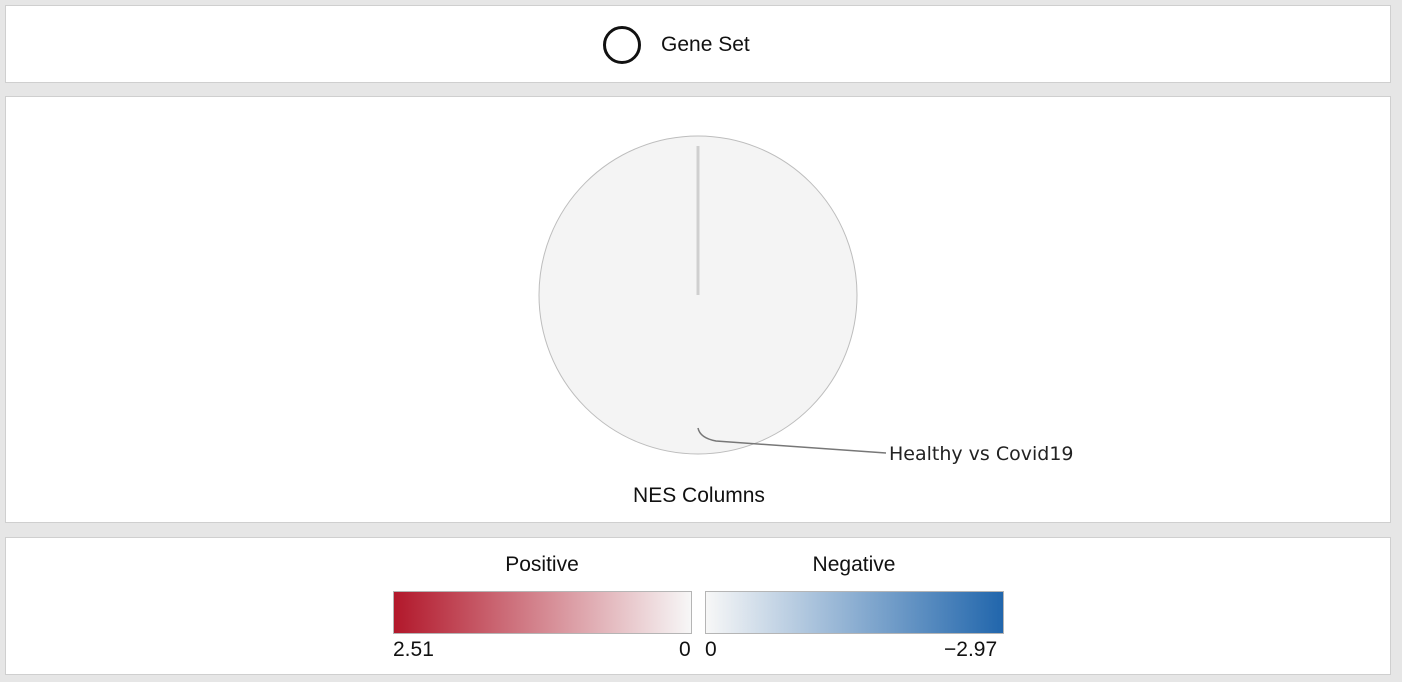  Describe the element at coordinates (685, 649) in the screenshot. I see `positive-max-label: 0` at that location.